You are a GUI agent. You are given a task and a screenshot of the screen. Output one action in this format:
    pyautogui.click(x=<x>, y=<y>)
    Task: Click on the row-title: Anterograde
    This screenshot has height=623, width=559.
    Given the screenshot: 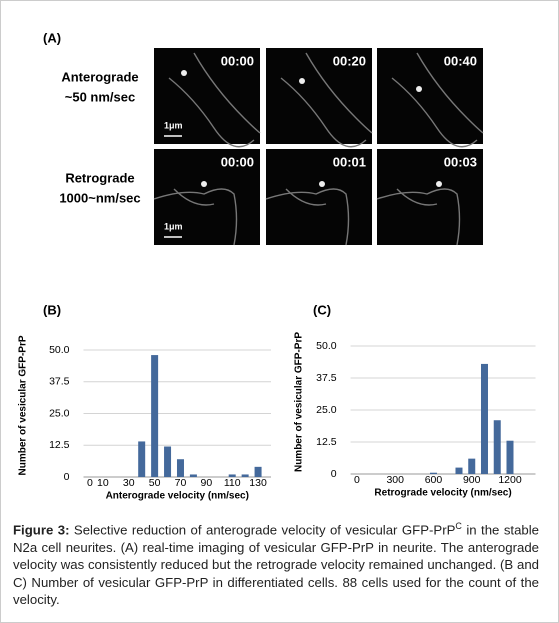 What is the action you would take?
    pyautogui.click(x=99, y=76)
    